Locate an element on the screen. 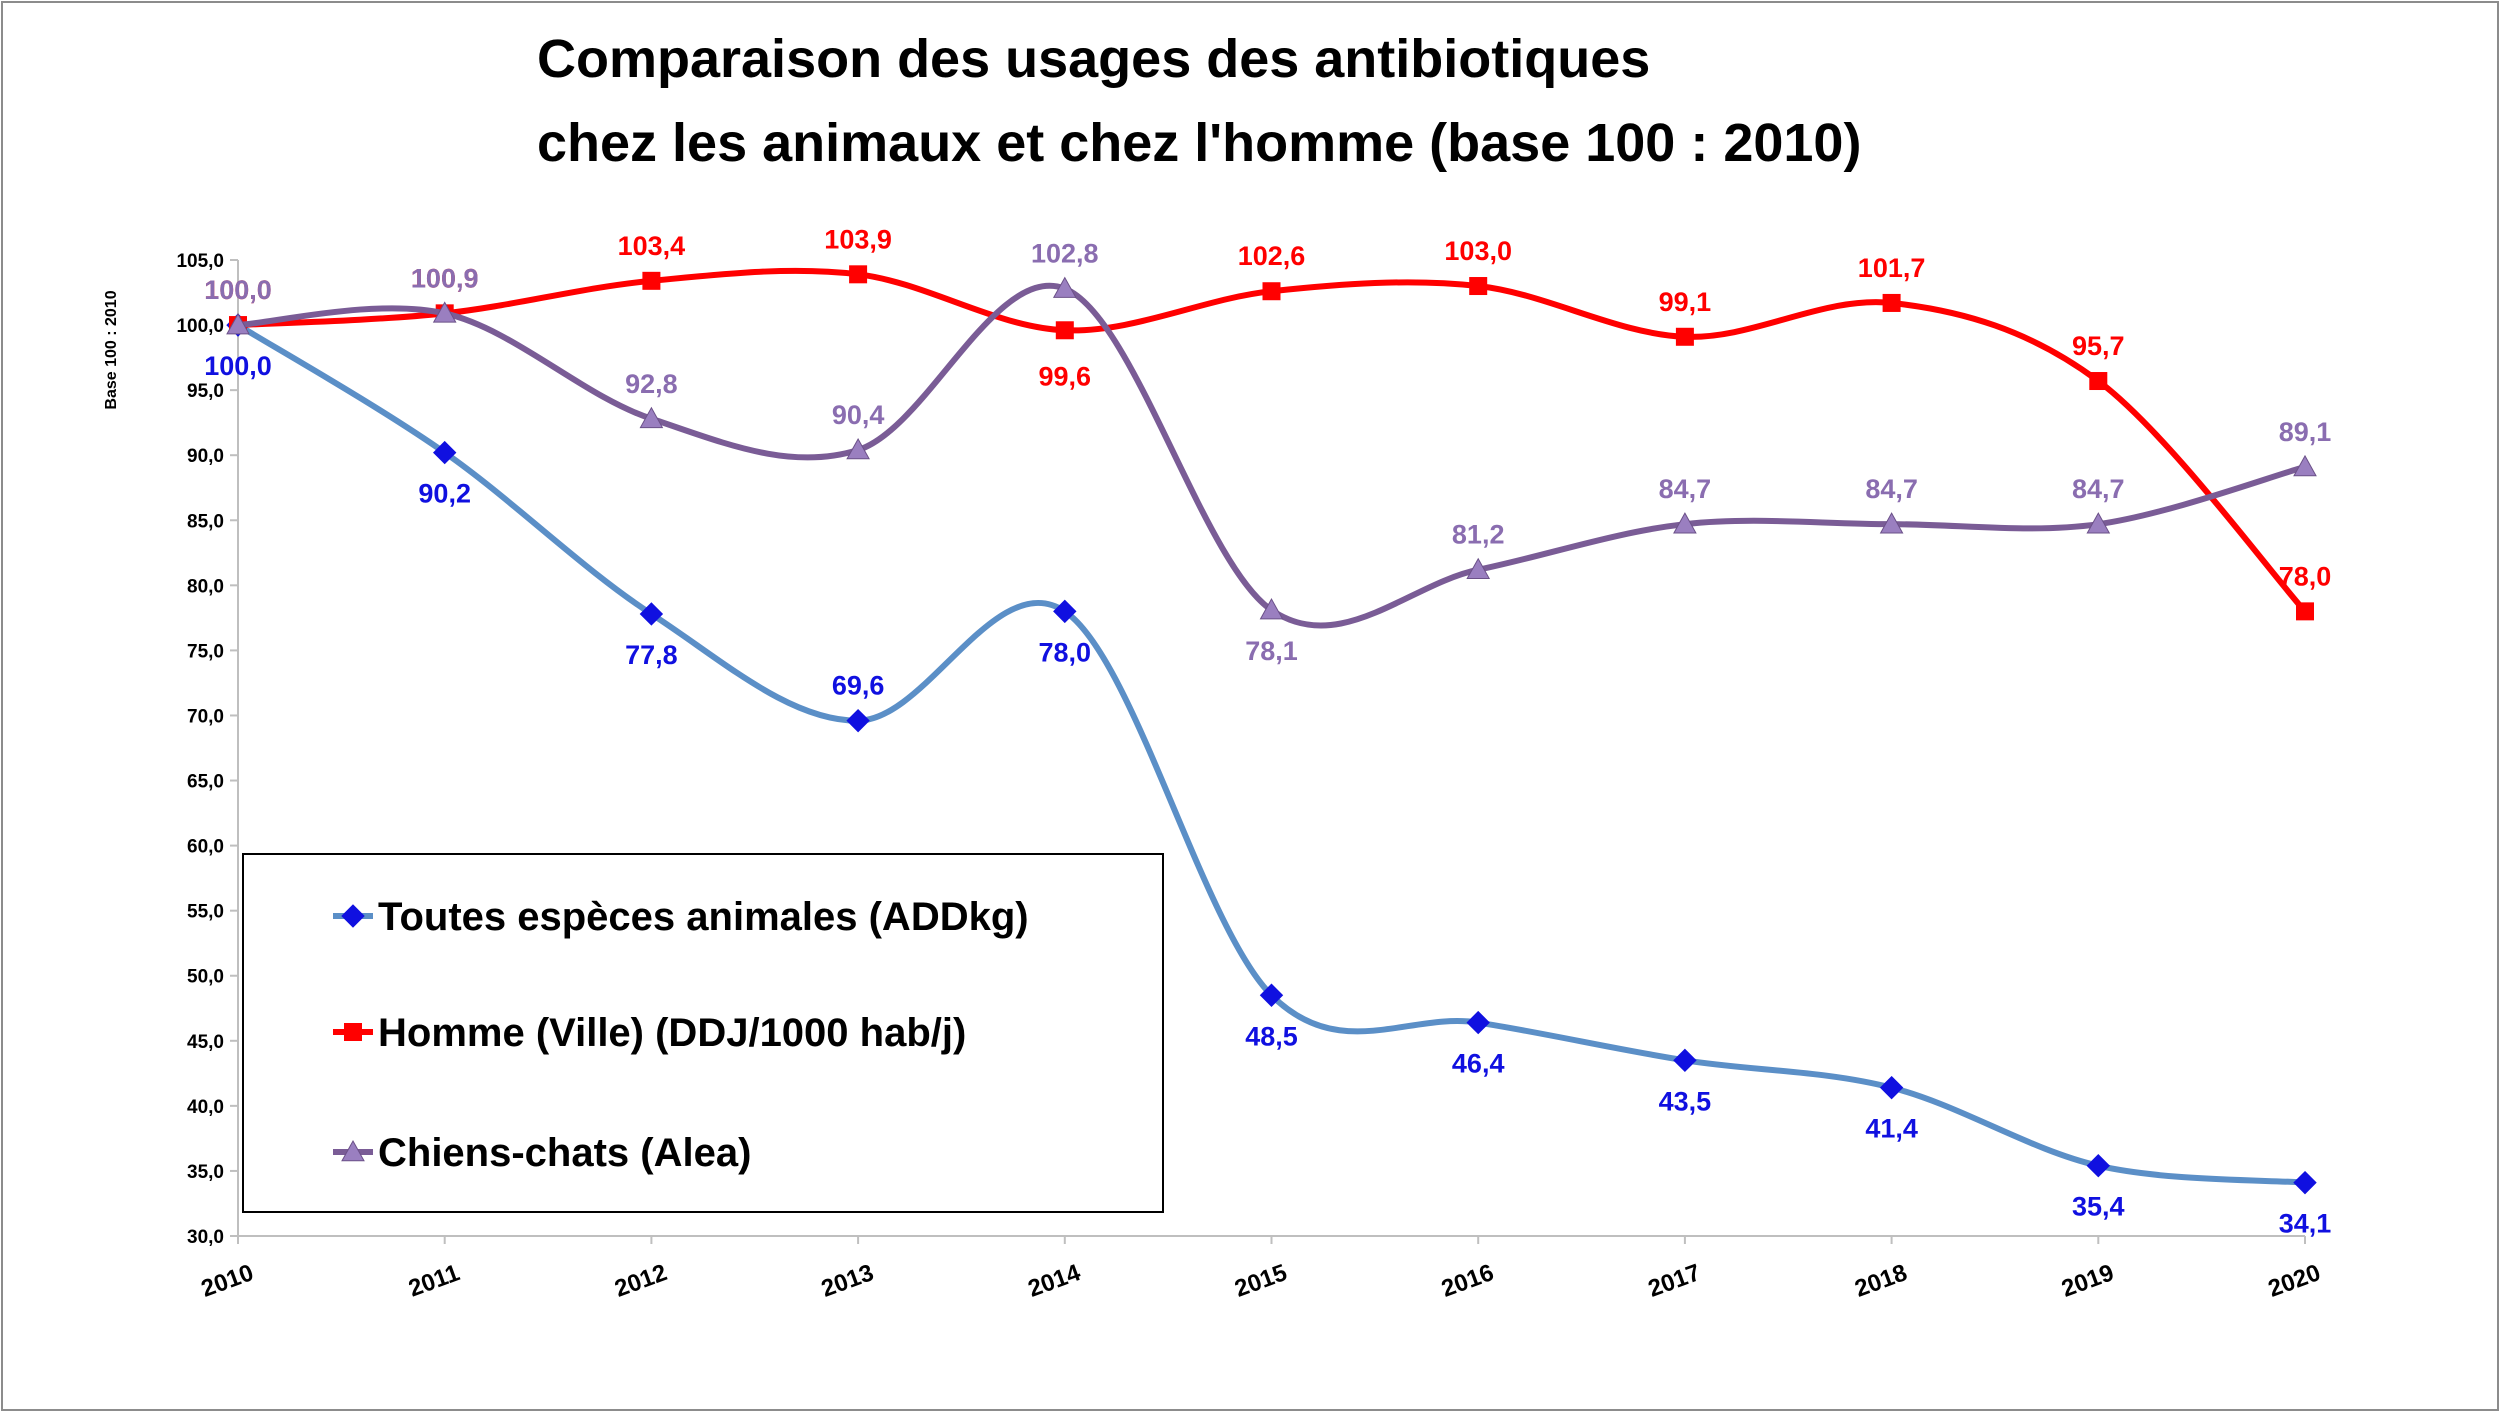 The width and height of the screenshot is (2500, 1412). legend-entry-chiens-chats: Chiens-chats (Alea) is located at coordinates (542, 1153).